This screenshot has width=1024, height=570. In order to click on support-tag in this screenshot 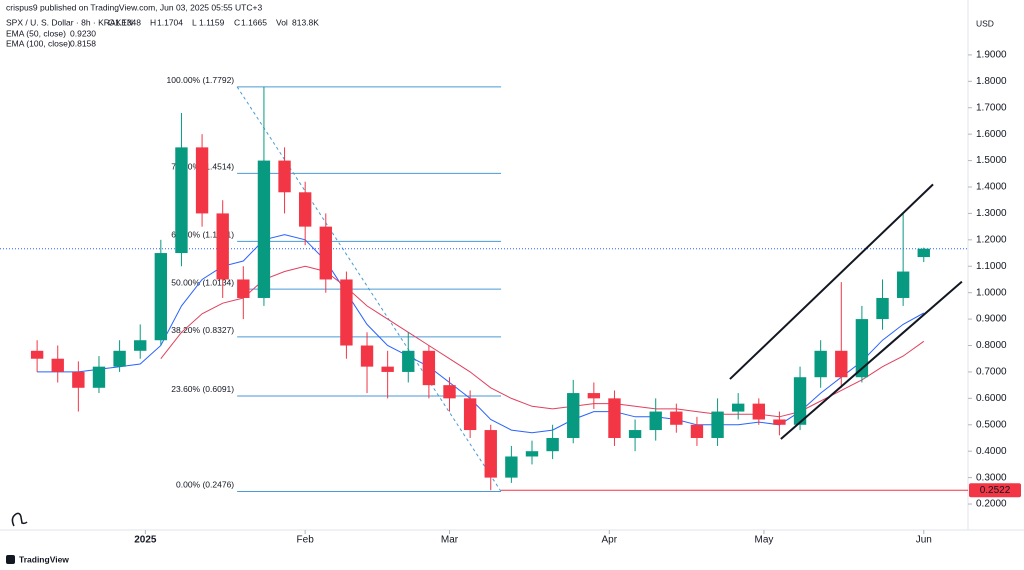, I will do `click(995, 490)`.